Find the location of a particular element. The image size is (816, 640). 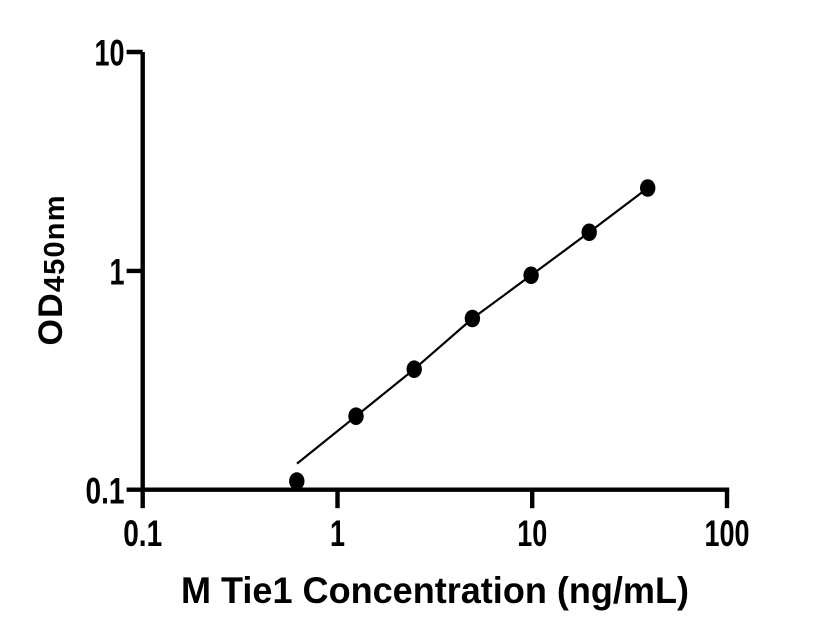

svg-text: M Tie1 Concentration (ng/mL) is located at coordinates (435, 590).